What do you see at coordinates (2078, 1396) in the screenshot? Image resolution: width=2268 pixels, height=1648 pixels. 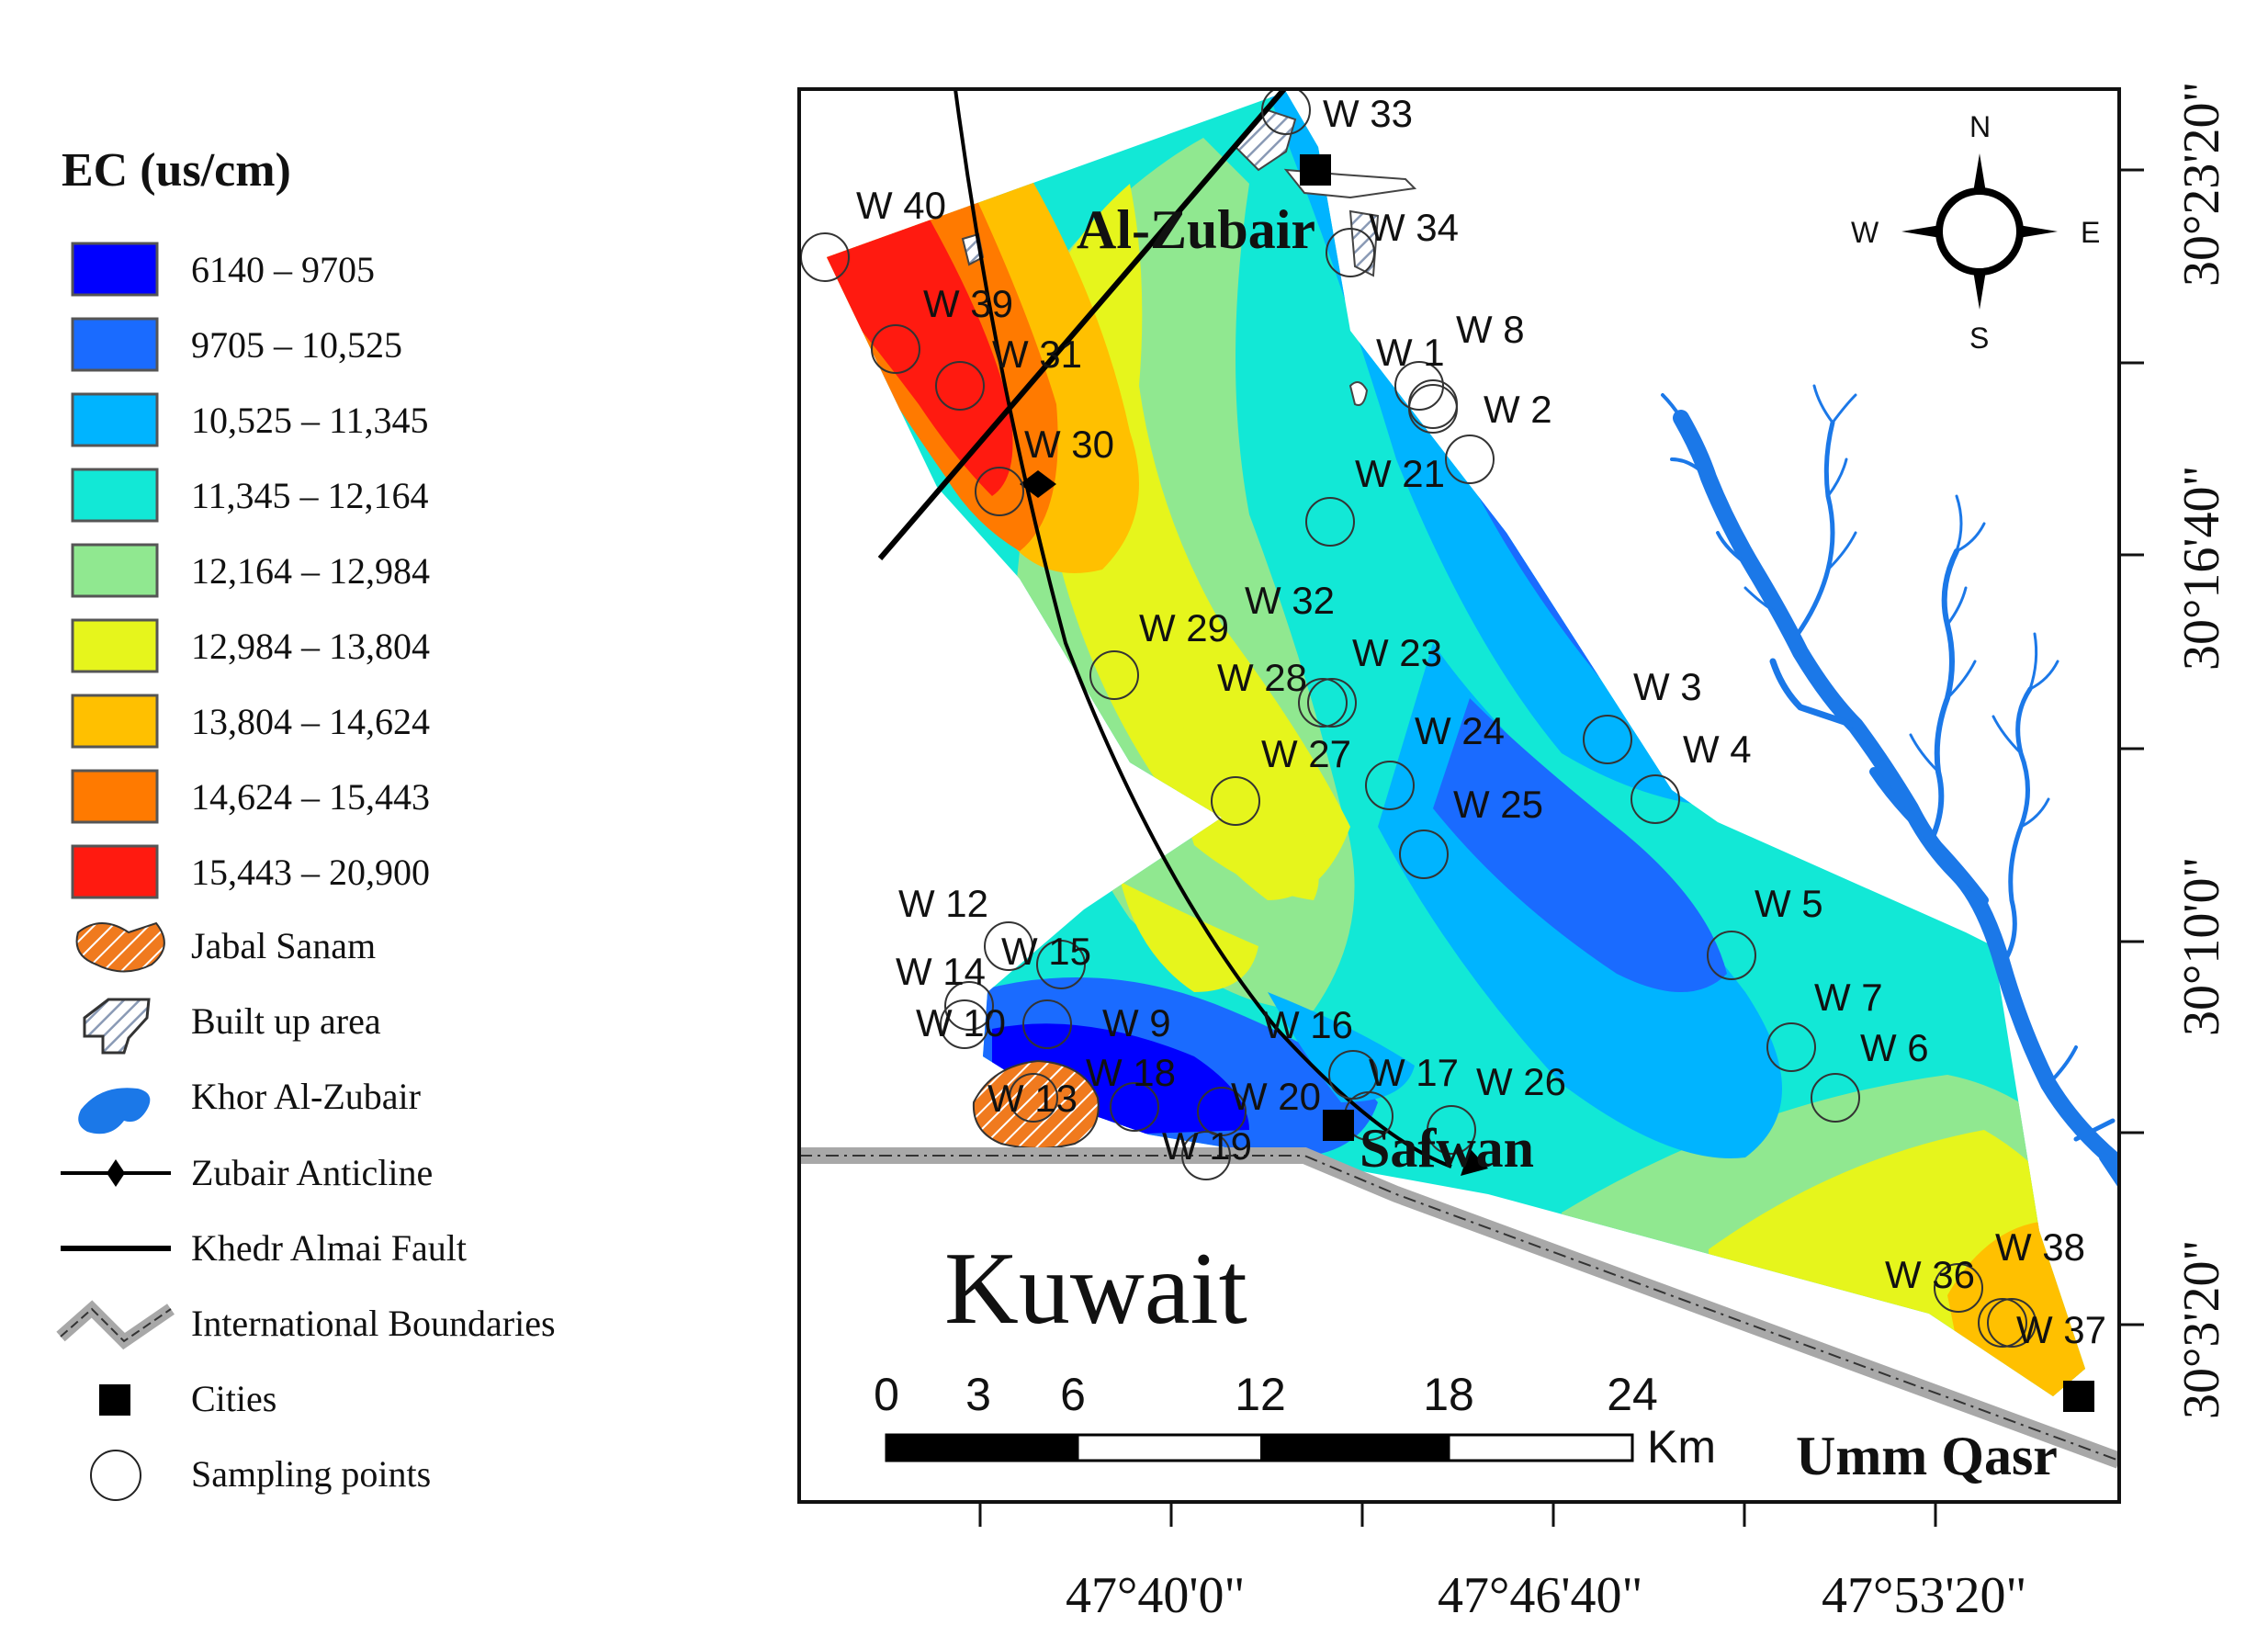 I see `city-marker-umm-qasr` at bounding box center [2078, 1396].